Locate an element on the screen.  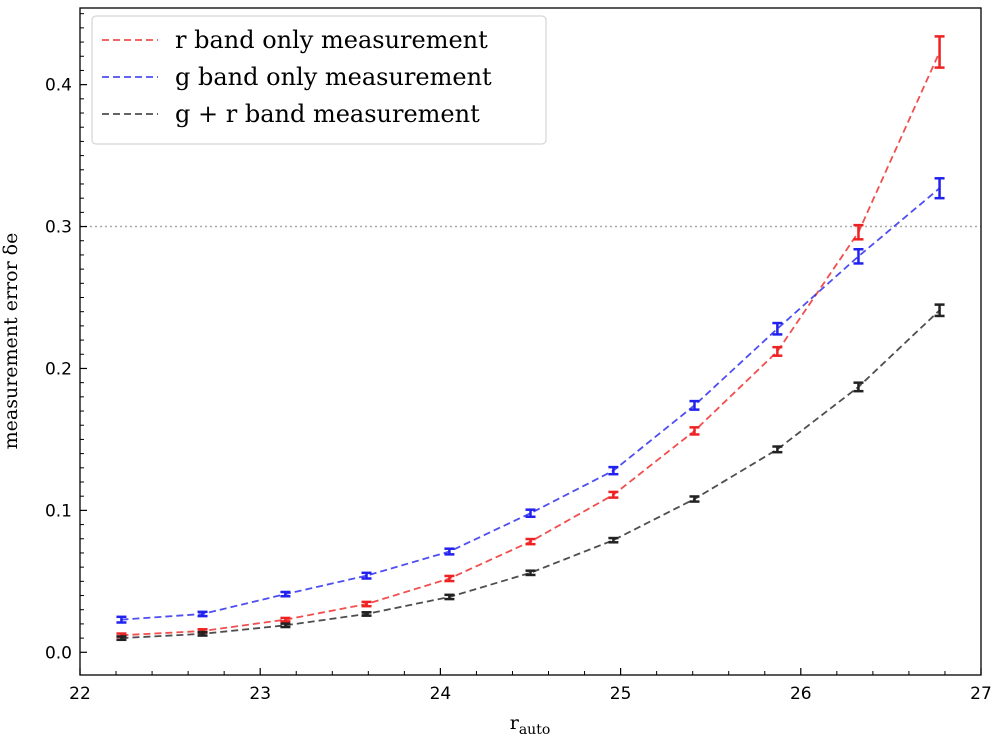
x-tick-label: 26 is located at coordinates (801, 694).